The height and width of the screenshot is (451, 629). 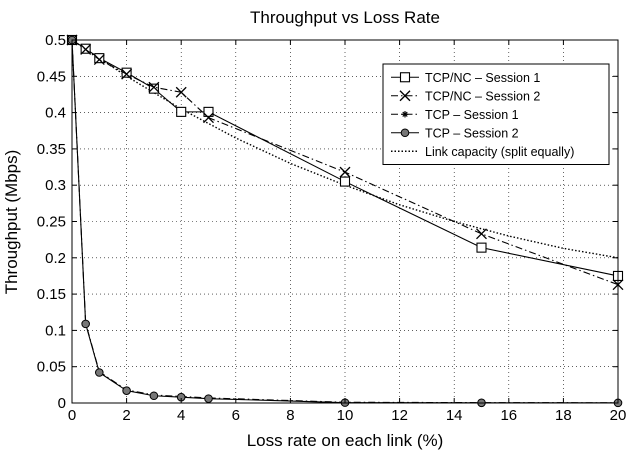 I want to click on legend-label: Link capacity (split equally), so click(x=499, y=152).